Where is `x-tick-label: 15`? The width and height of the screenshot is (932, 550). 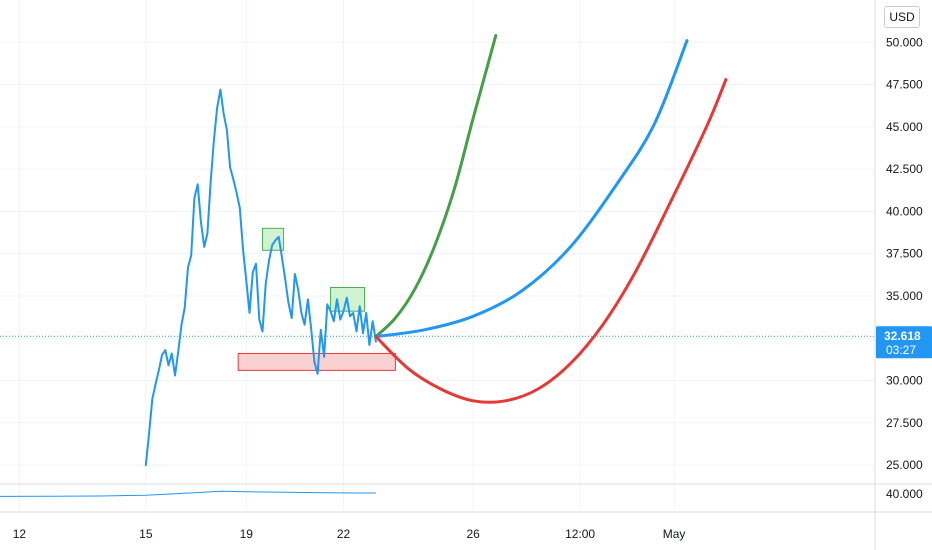
x-tick-label: 15 is located at coordinates (146, 534).